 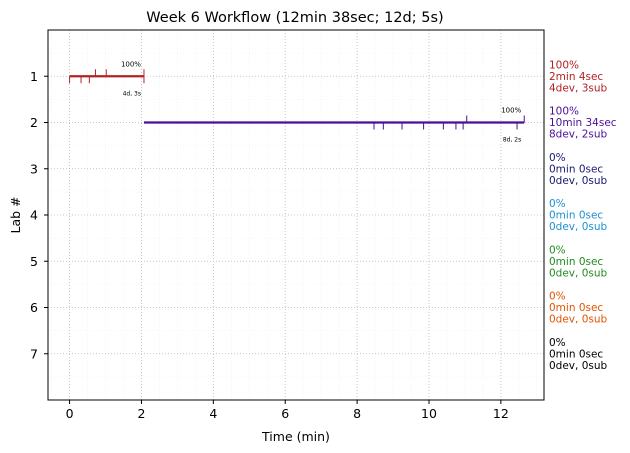 What do you see at coordinates (34, 353) in the screenshot?
I see `y-tick-label: 7` at bounding box center [34, 353].